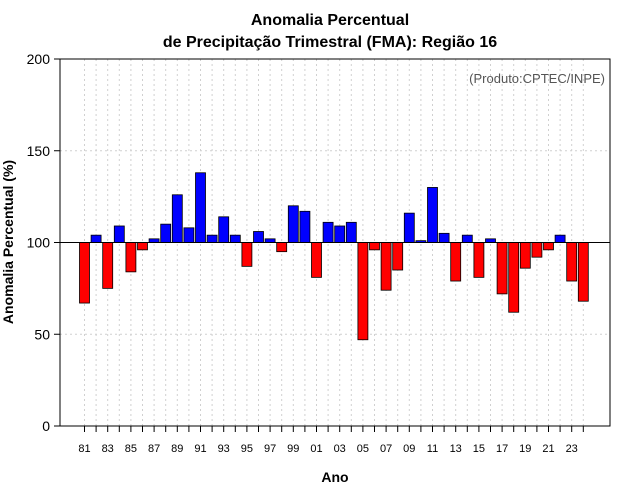 Image resolution: width=640 pixels, height=500 pixels. What do you see at coordinates (502, 449) in the screenshot?
I see `x-tick-label: 17` at bounding box center [502, 449].